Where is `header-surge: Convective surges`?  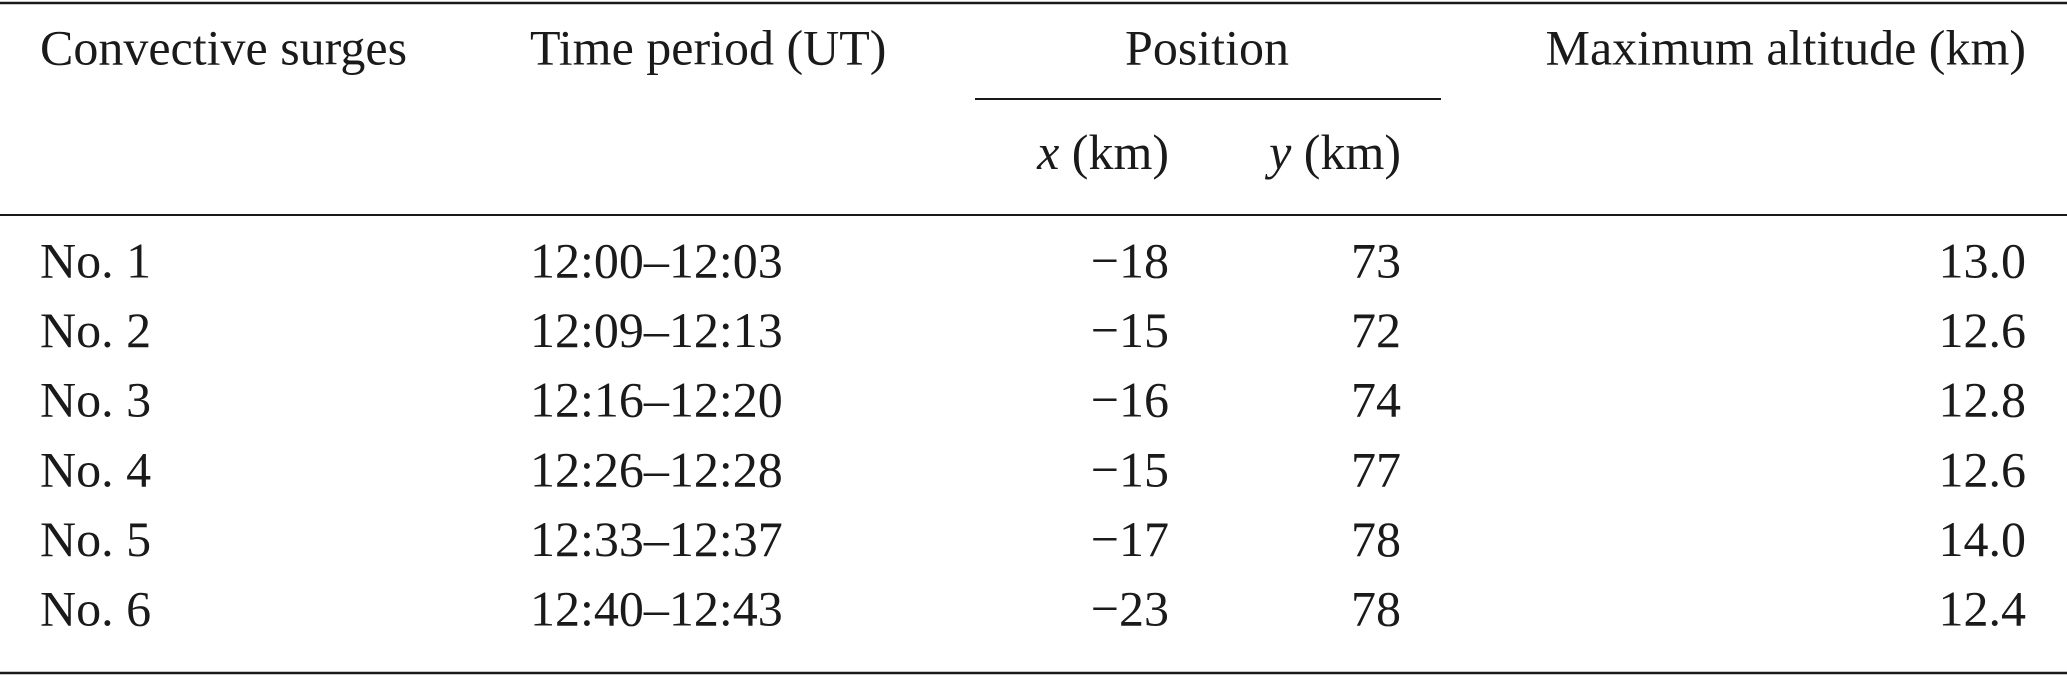
header-surge: Convective surges is located at coordinates (223, 47).